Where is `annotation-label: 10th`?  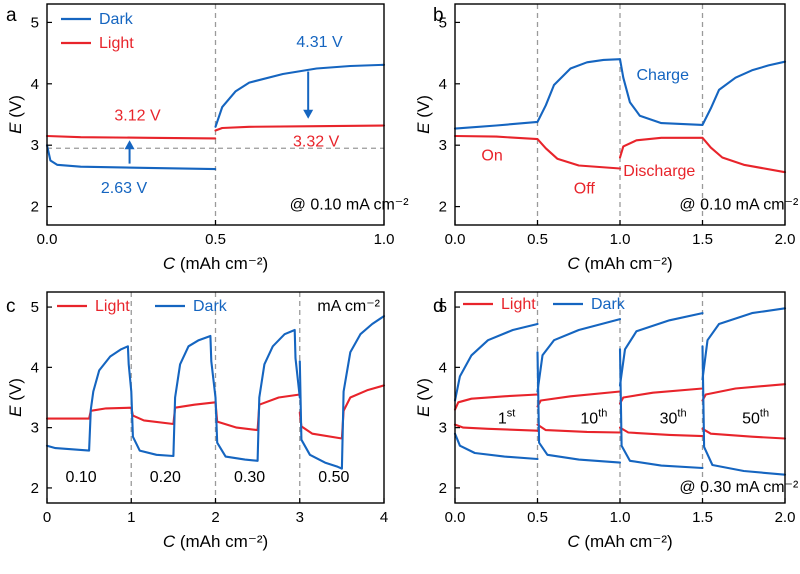
annotation-label: 10th is located at coordinates (593, 417).